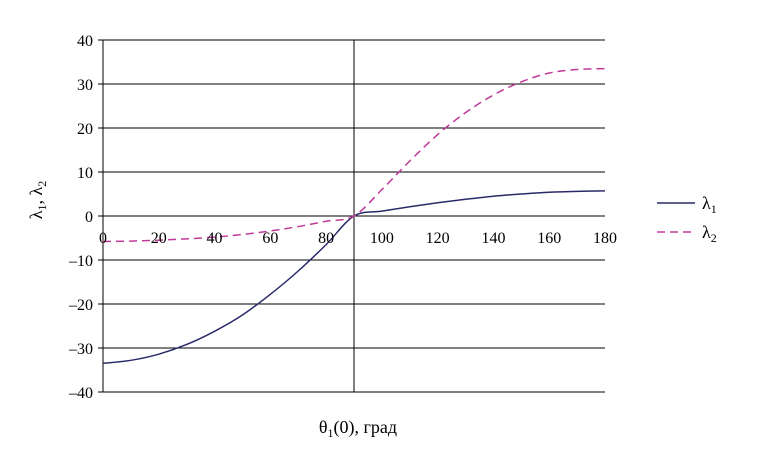  What do you see at coordinates (85, 41) in the screenshot?
I see `y-tick-label: 40` at bounding box center [85, 41].